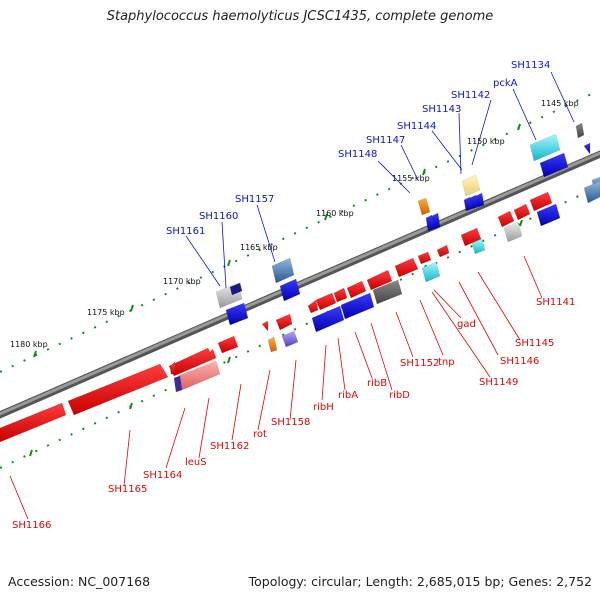 This screenshot has width=600, height=600. I want to click on gene-tnp-rev, so click(513, 232).